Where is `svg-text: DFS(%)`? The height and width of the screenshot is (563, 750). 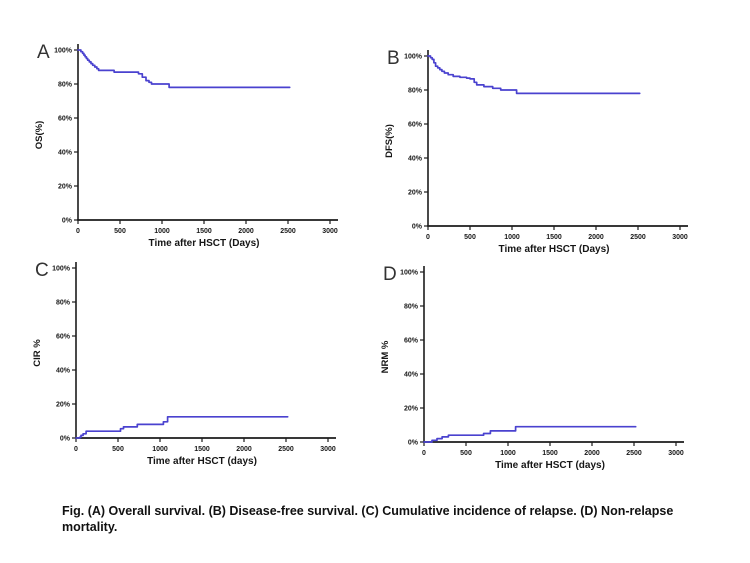
svg-text: DFS(%) is located at coordinates (389, 141).